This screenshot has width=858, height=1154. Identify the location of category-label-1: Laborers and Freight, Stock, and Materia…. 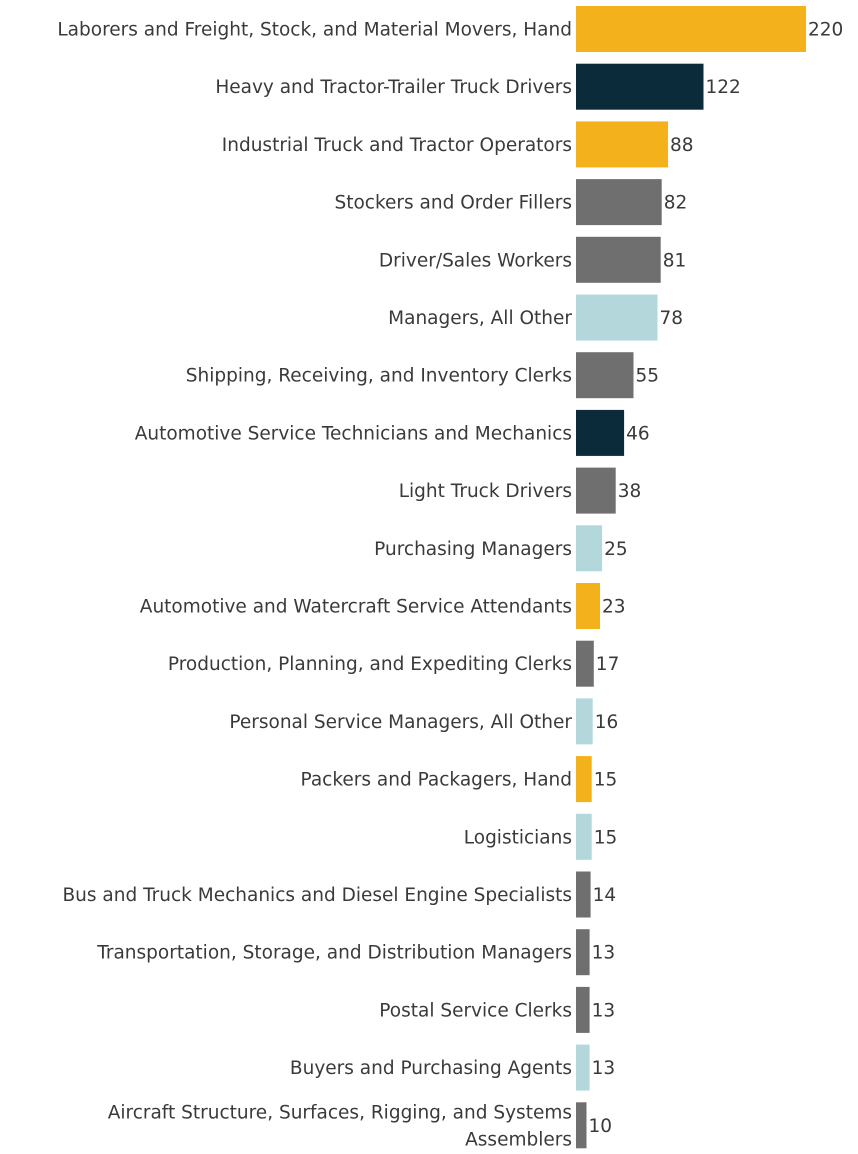
(314, 30).